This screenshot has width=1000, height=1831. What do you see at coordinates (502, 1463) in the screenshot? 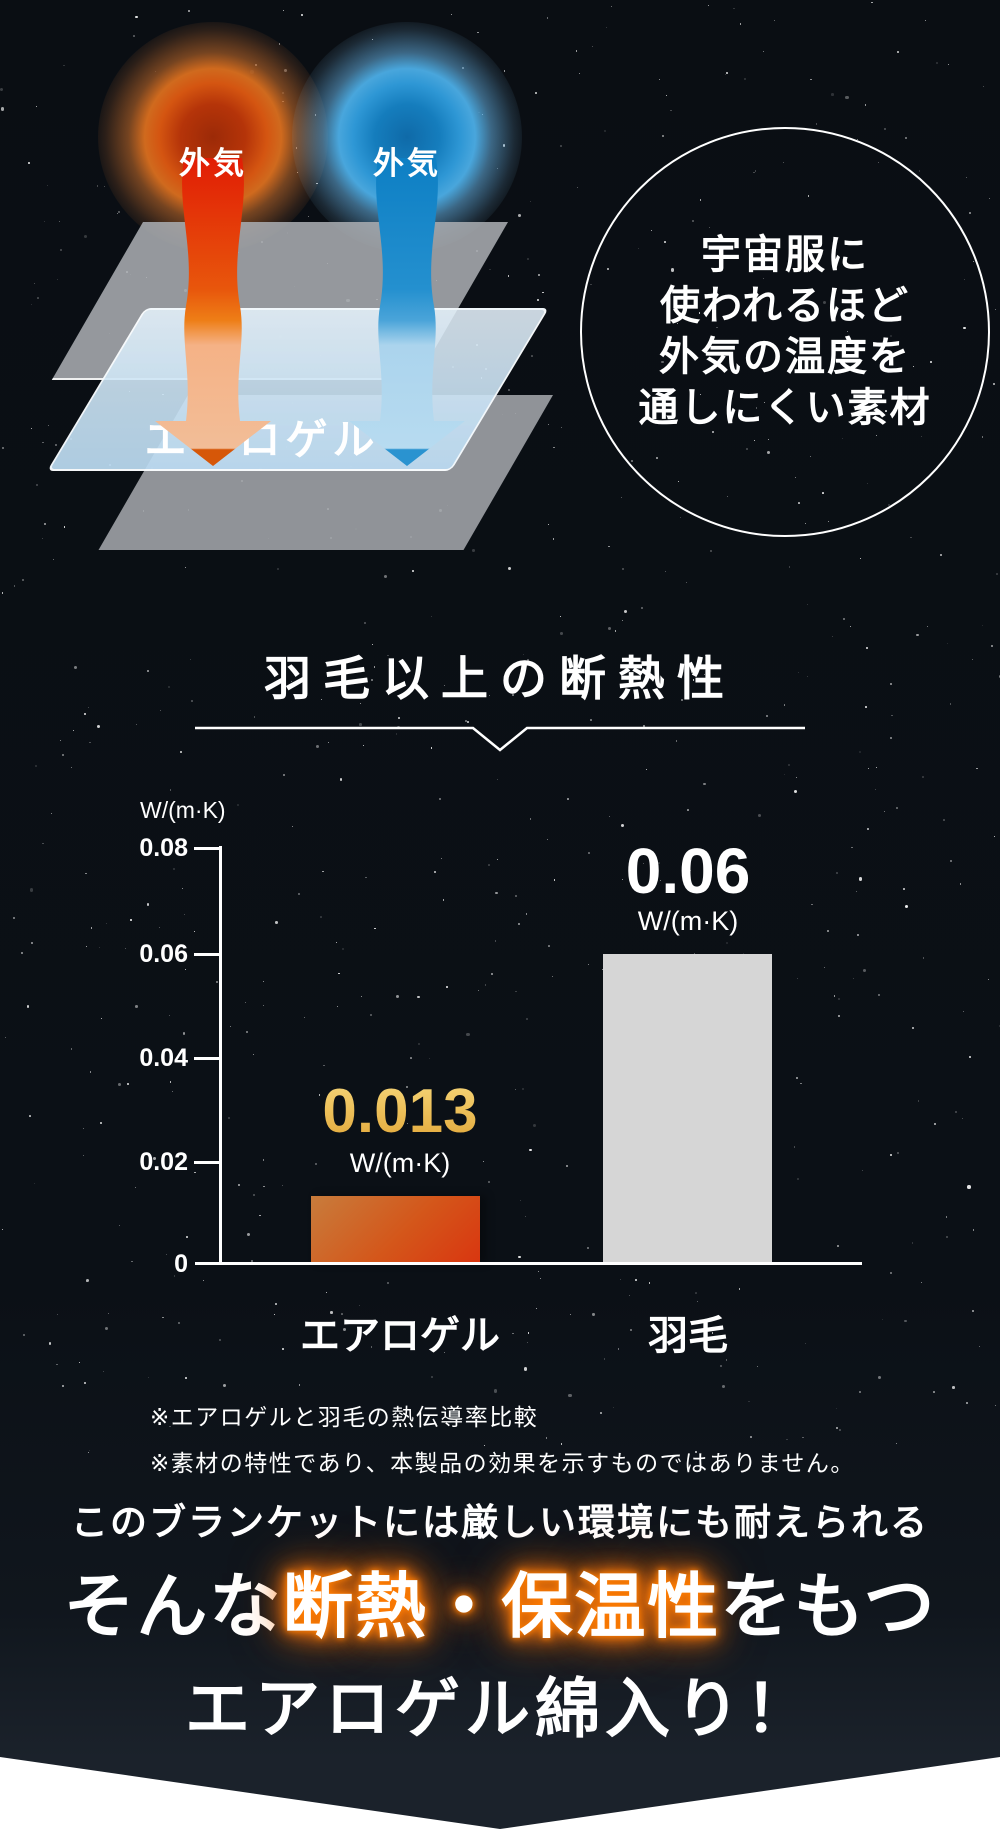
I see `chart-note: ※素材の特性であり、本製品の効果を示すものではありません。` at bounding box center [502, 1463].